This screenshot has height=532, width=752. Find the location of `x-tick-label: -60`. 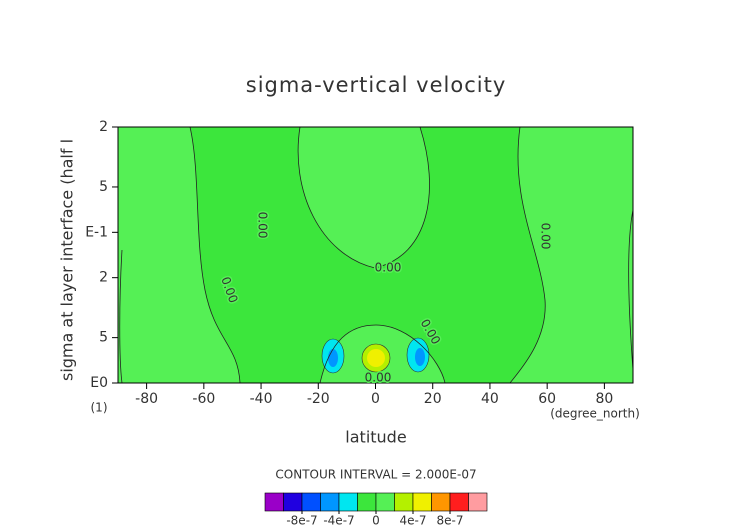

x-tick-label: -60 is located at coordinates (203, 399).